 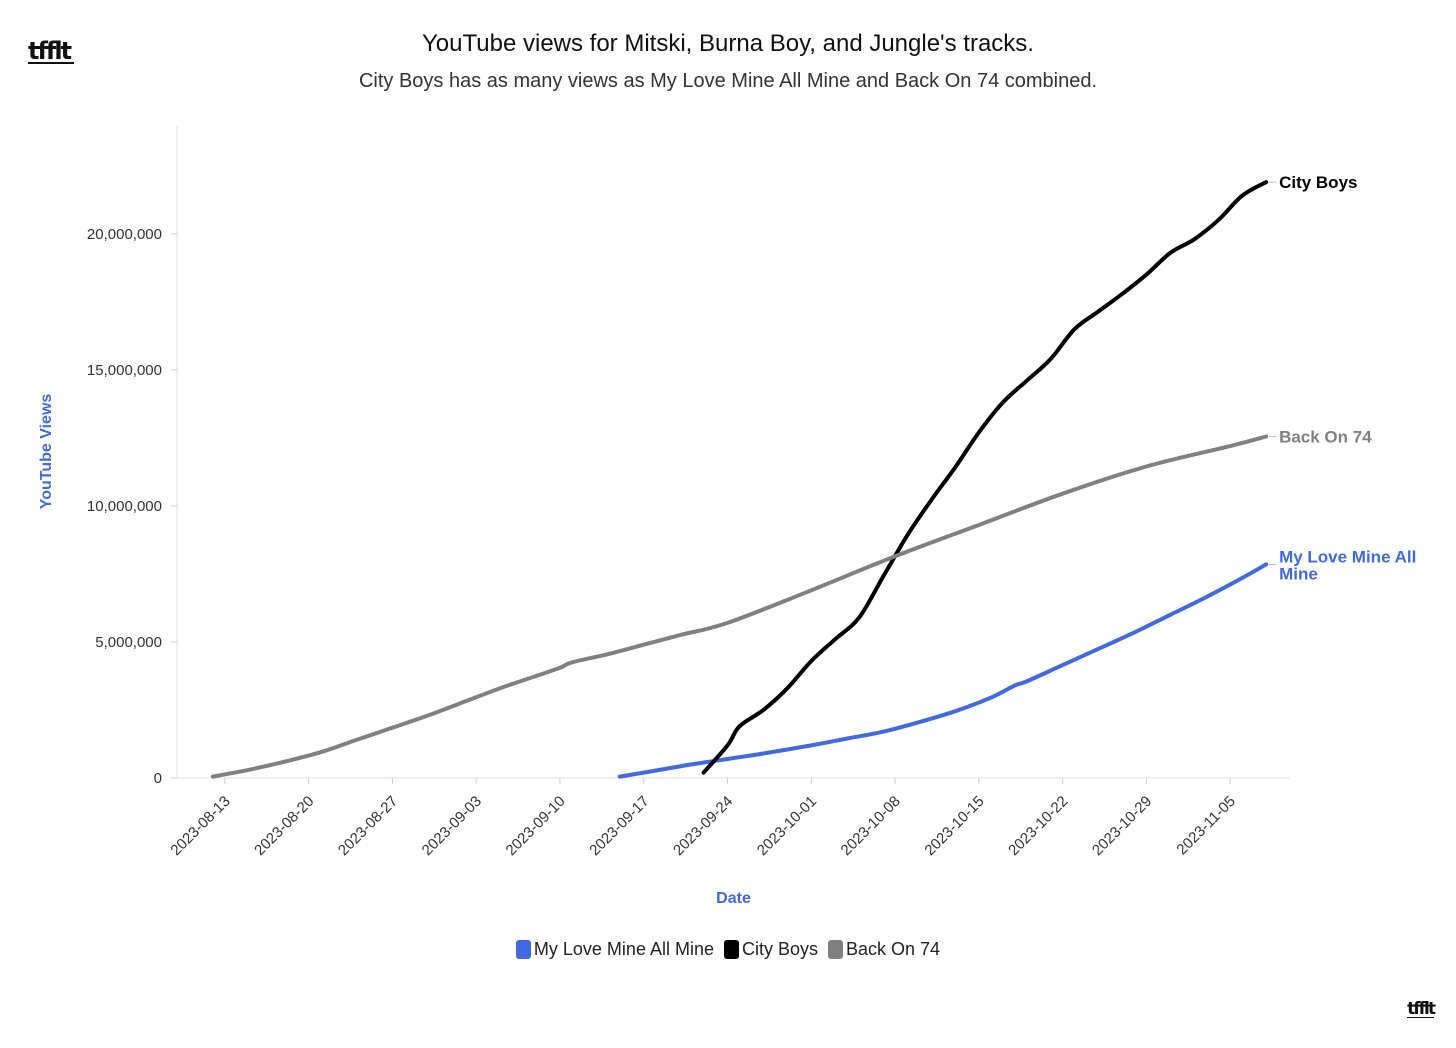 What do you see at coordinates (1325, 437) in the screenshot?
I see `end-label-back-on-74: Back On 74` at bounding box center [1325, 437].